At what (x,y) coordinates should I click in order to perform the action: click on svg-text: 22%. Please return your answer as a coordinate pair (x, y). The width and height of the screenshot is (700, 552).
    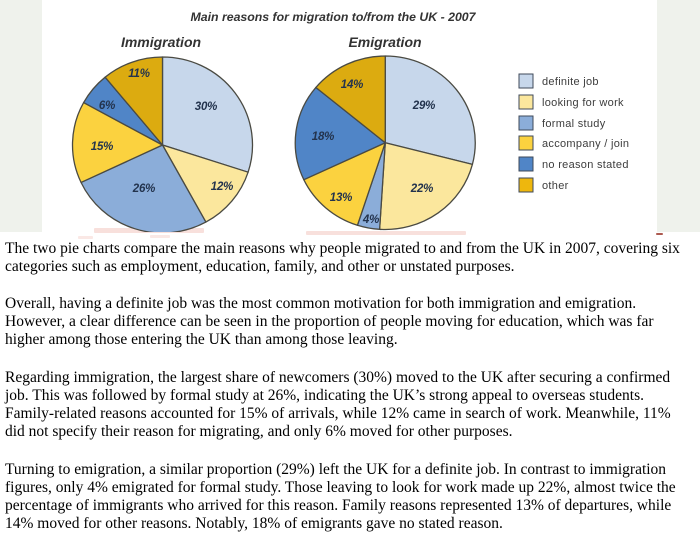
    Looking at the image, I should click on (421, 189).